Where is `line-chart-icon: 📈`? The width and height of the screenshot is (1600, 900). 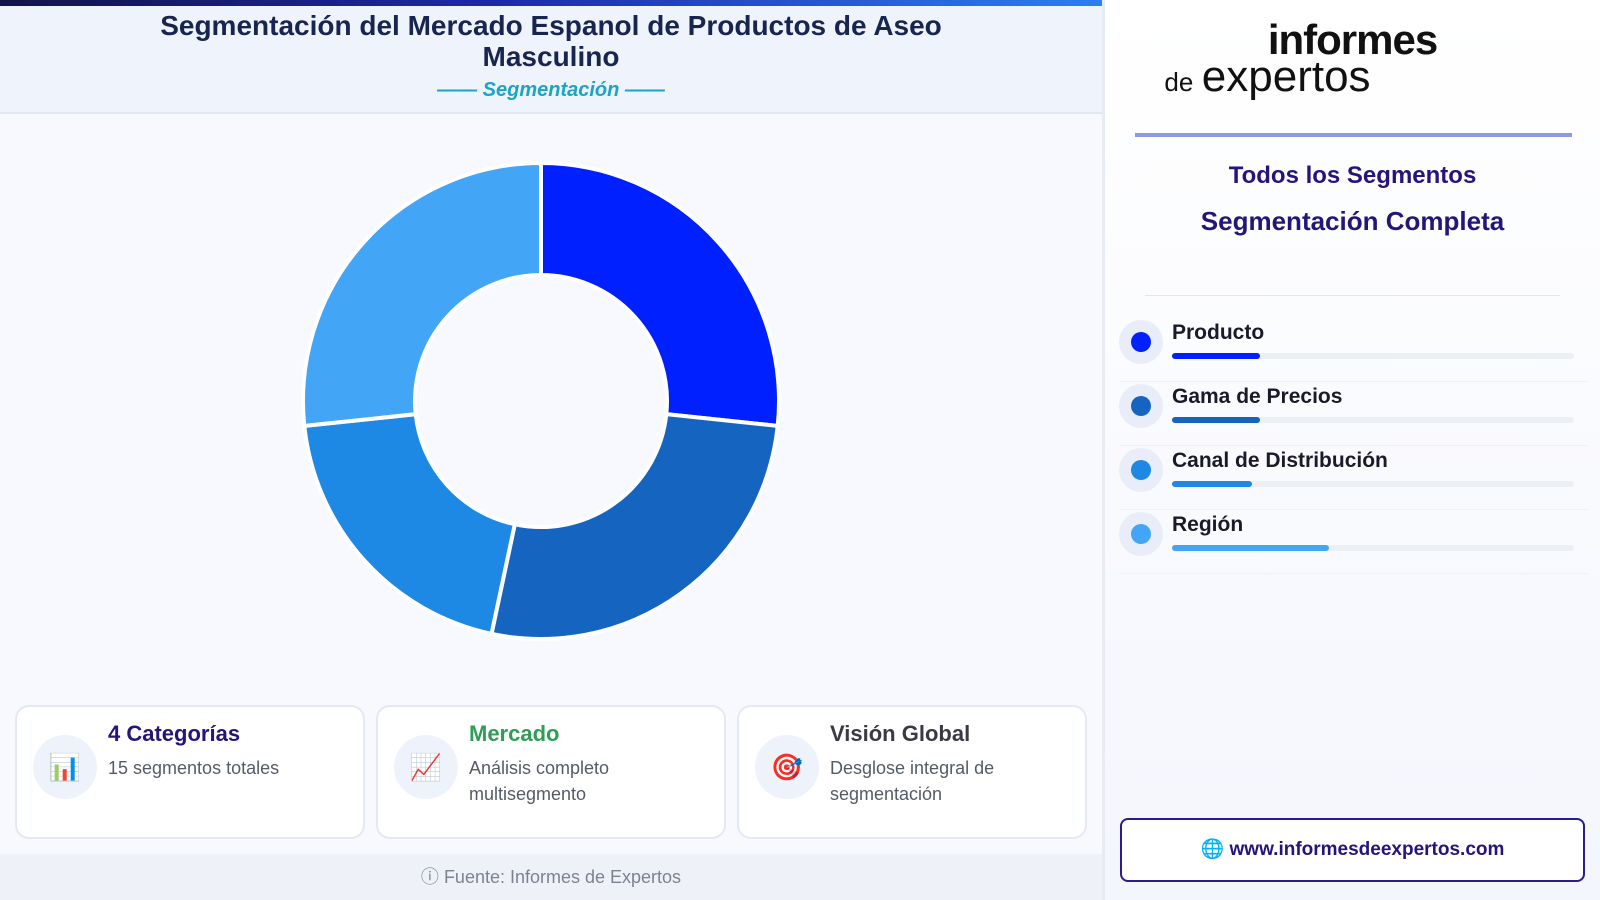
line-chart-icon: 📈 is located at coordinates (426, 767).